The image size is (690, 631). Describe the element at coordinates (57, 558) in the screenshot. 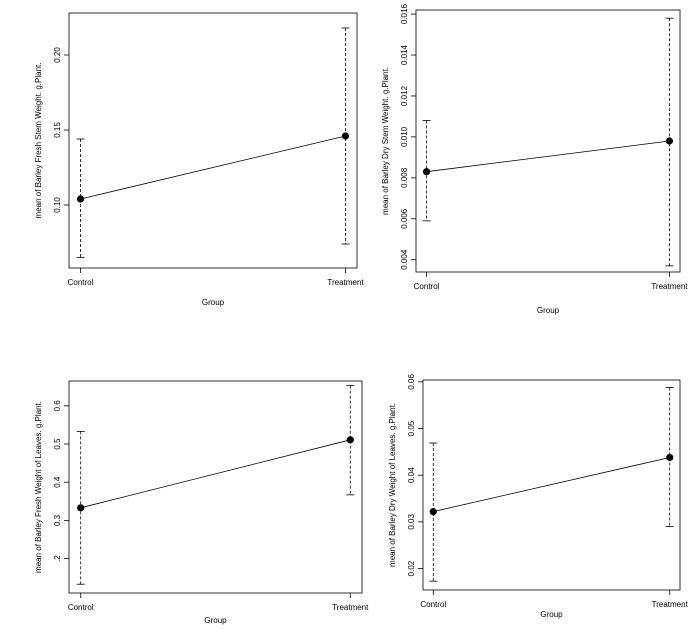

I see `y-tick-label: .2` at that location.